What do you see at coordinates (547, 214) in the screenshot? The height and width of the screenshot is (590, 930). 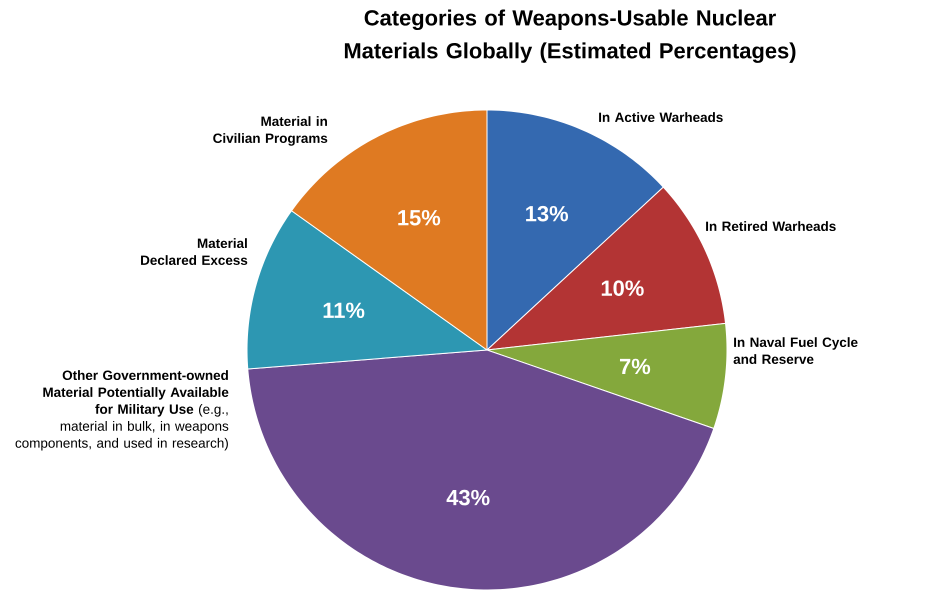 I see `data-label: 13%` at bounding box center [547, 214].